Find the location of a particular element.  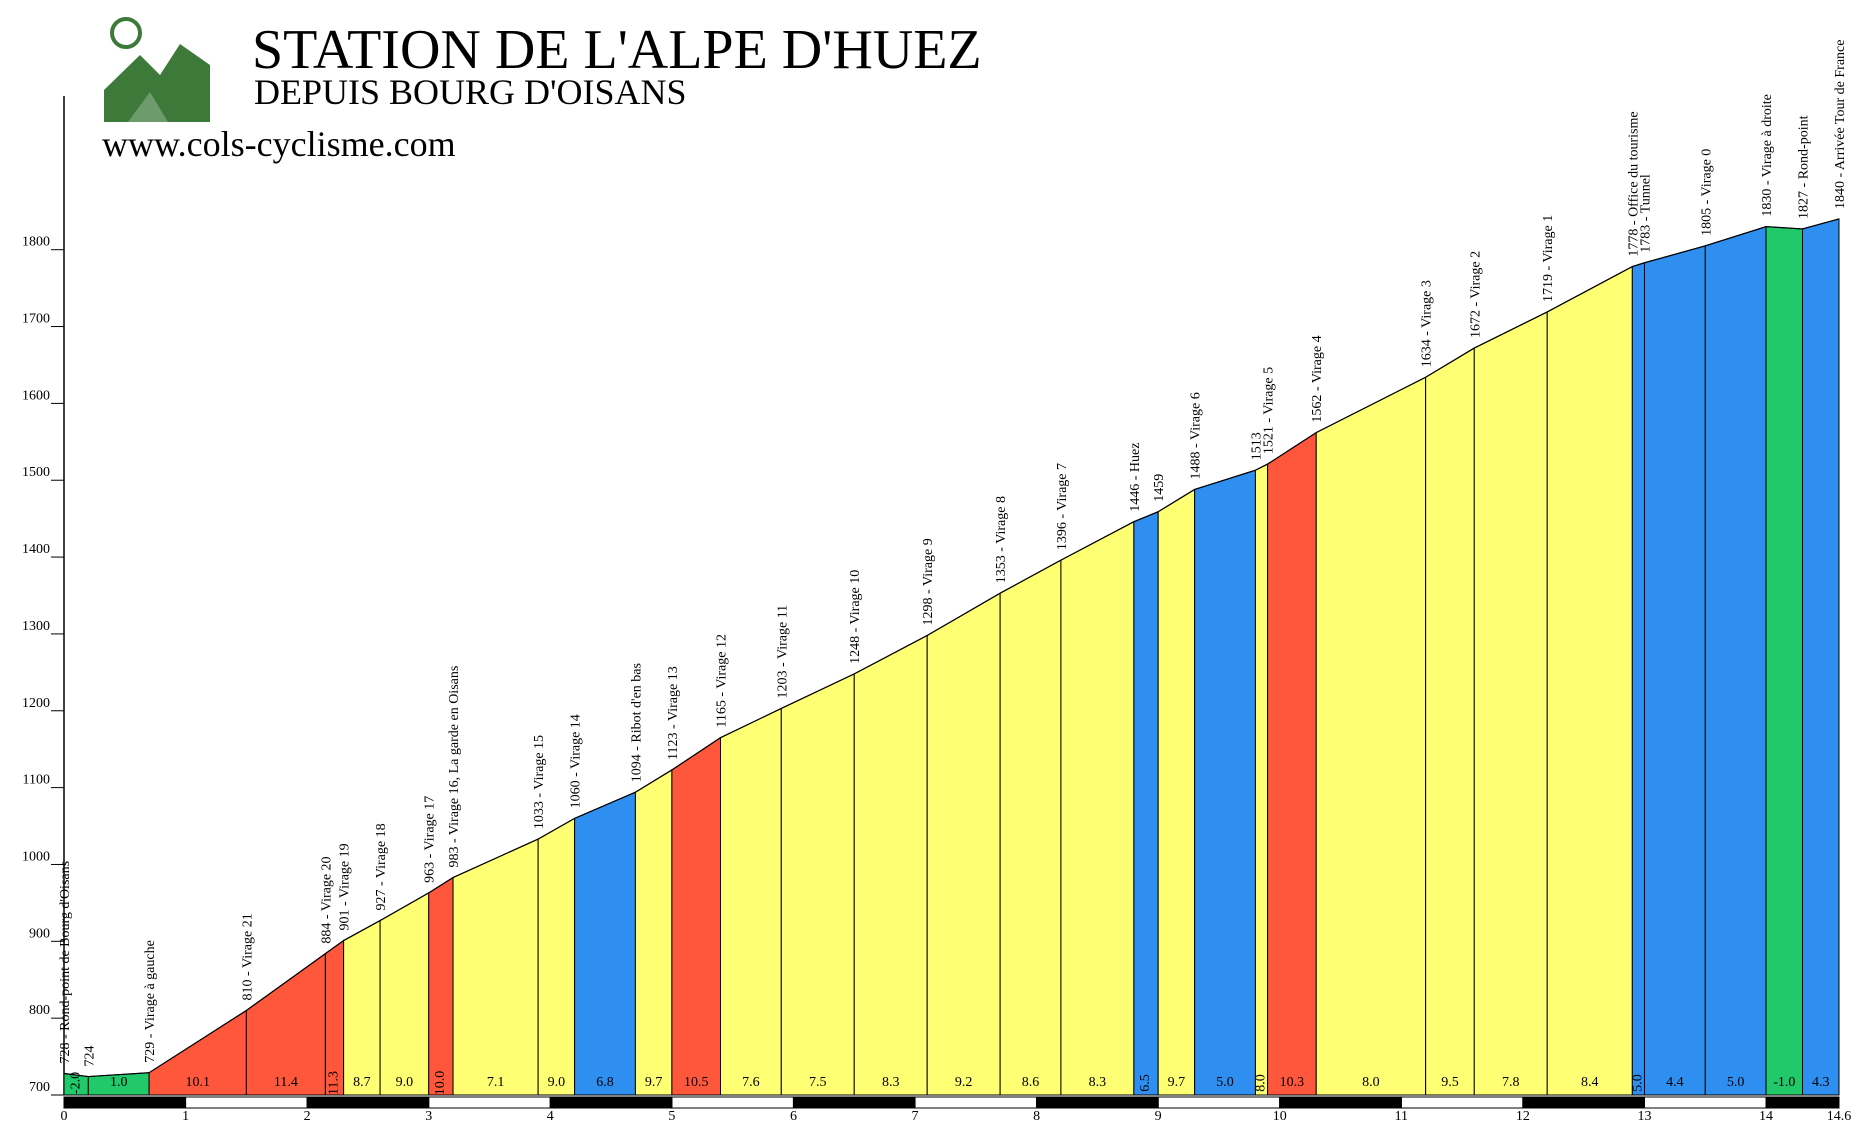

point-label: 1719 - Virage 1 is located at coordinates (1548, 258).